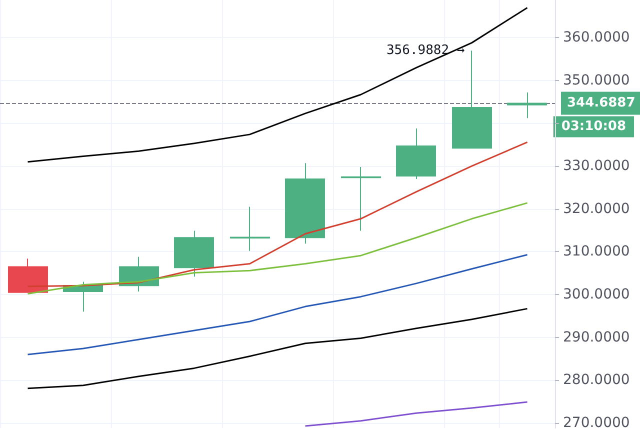  I want to click on y-tick-label: 320.0000, so click(596, 208).